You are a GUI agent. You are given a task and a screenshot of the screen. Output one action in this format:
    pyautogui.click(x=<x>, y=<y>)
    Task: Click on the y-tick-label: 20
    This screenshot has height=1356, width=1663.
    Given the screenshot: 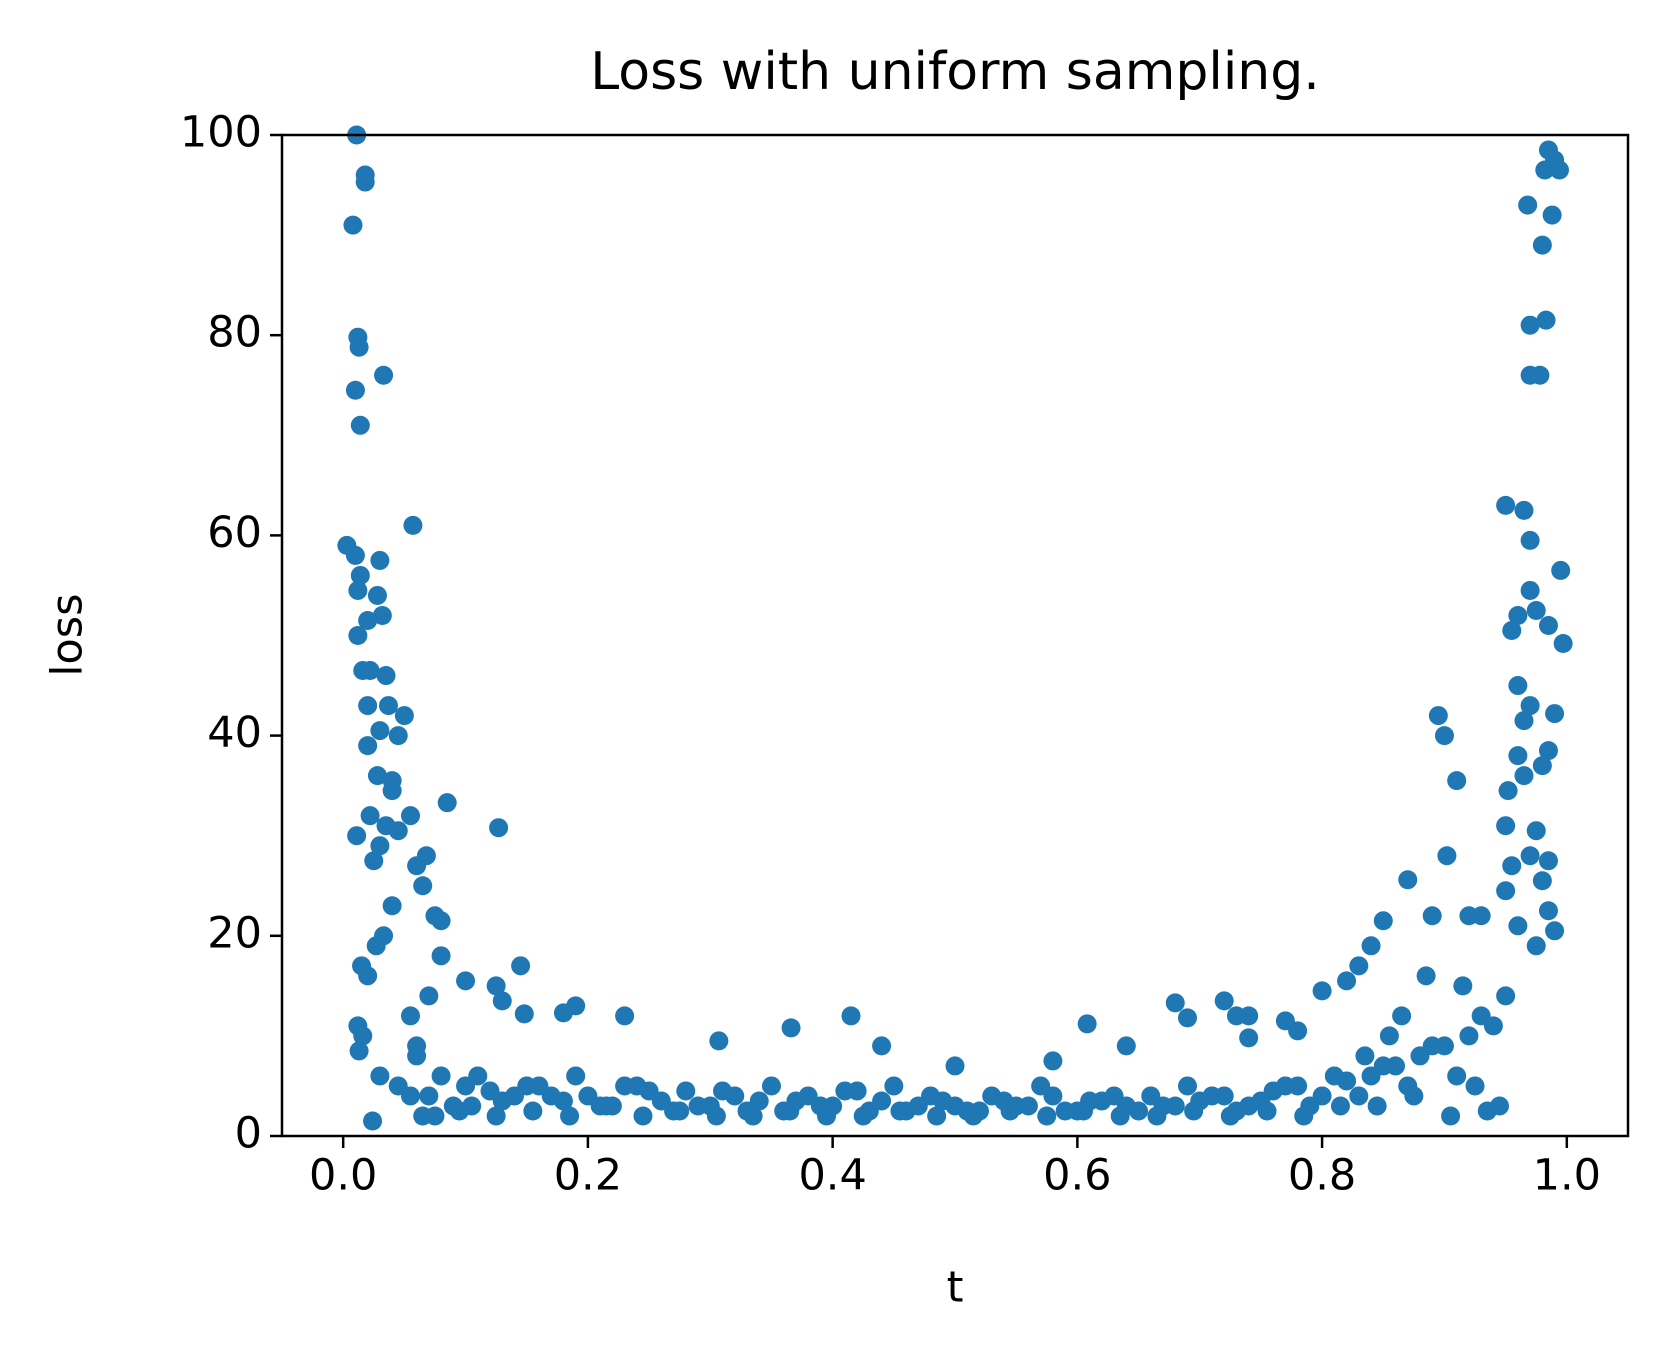 What is the action you would take?
    pyautogui.click(x=234, y=933)
    